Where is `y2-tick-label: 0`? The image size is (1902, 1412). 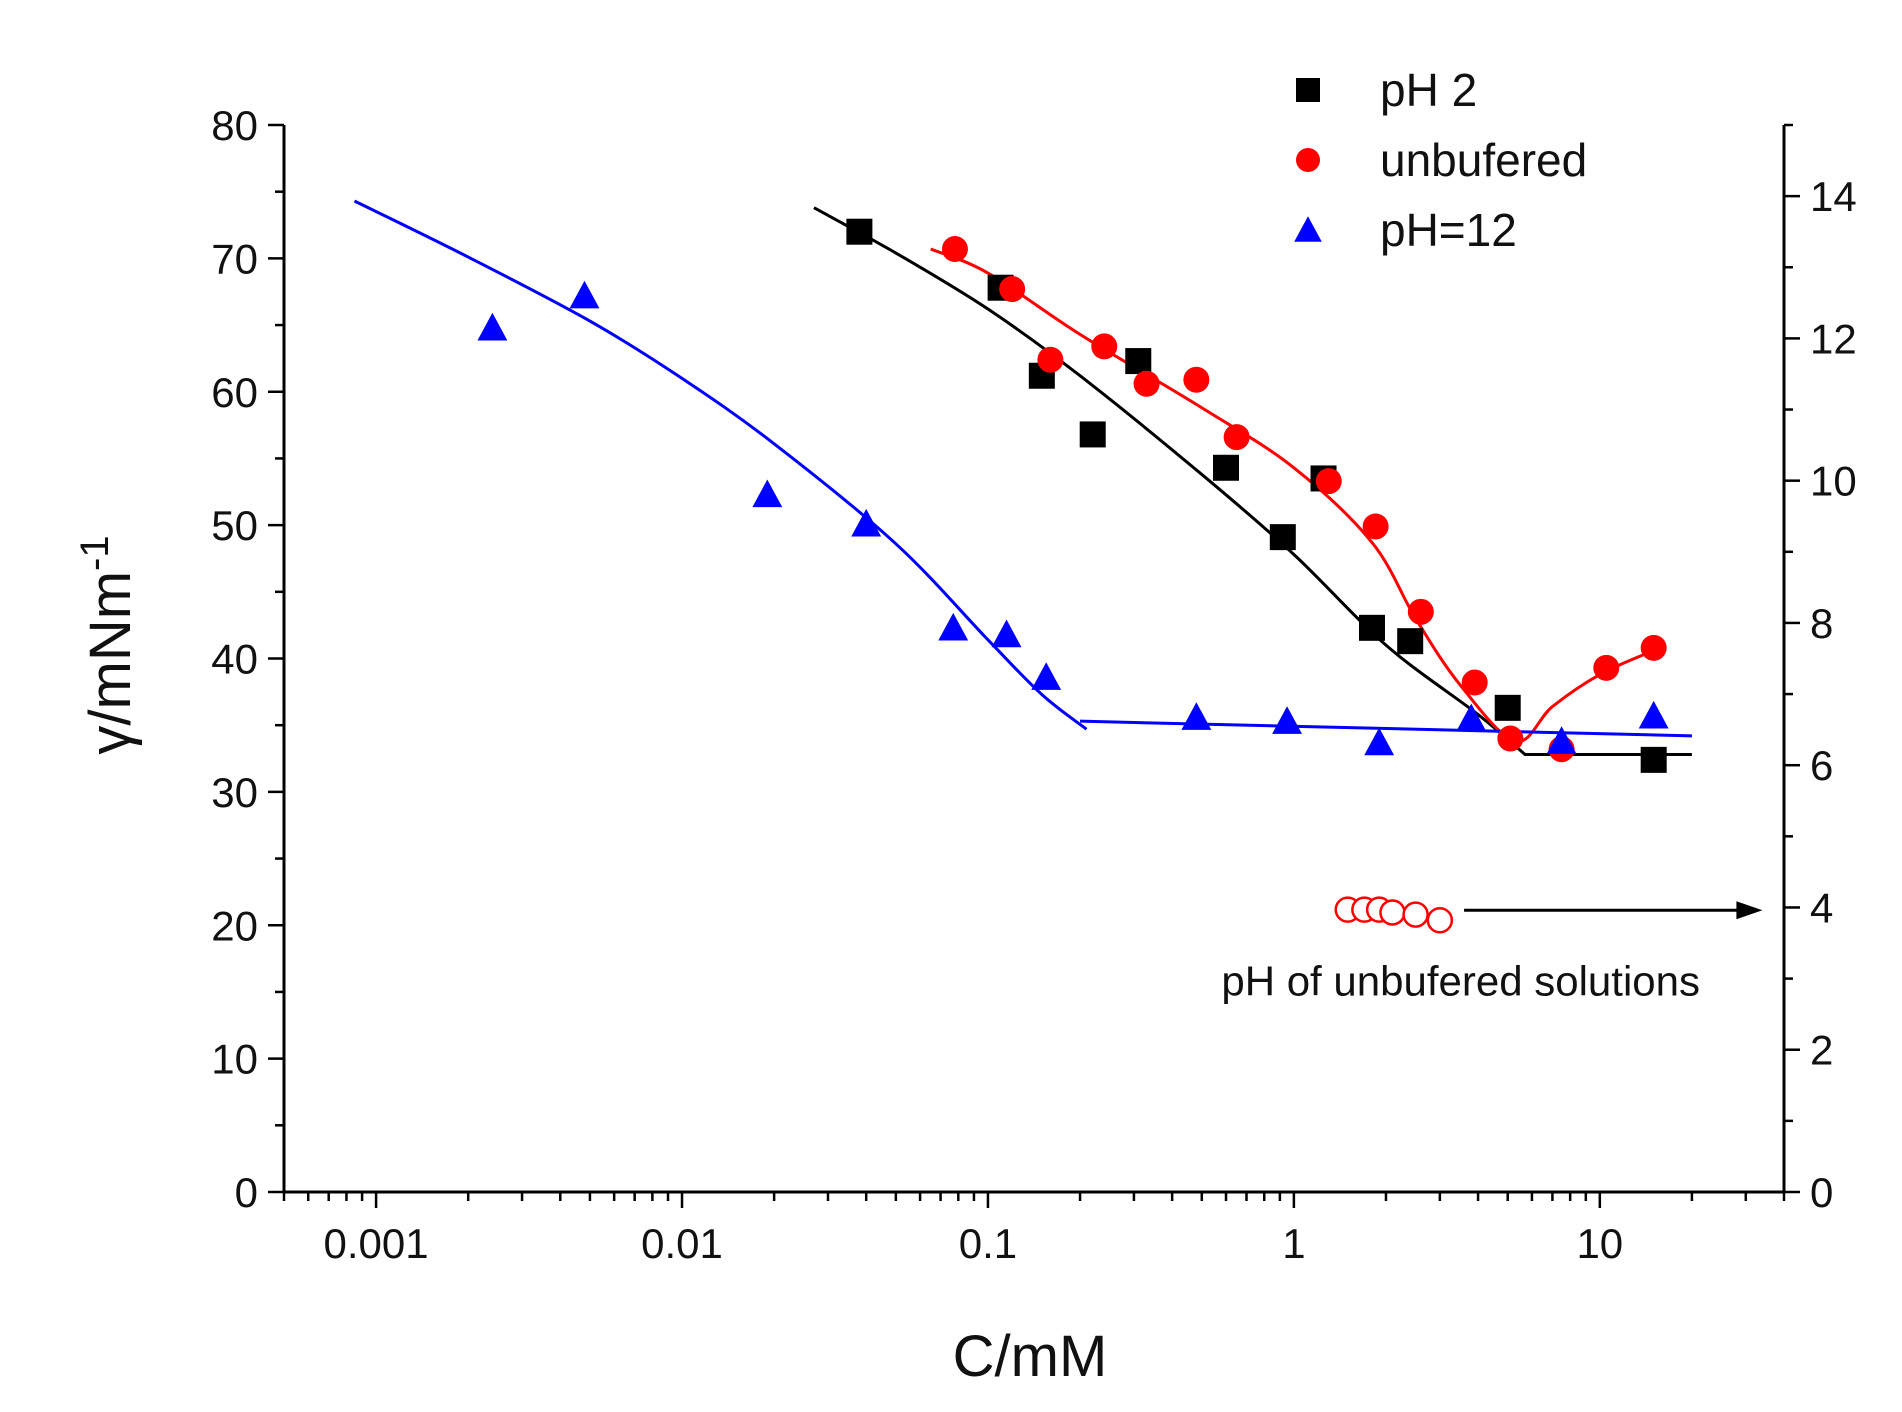 y2-tick-label: 0 is located at coordinates (1821, 1192).